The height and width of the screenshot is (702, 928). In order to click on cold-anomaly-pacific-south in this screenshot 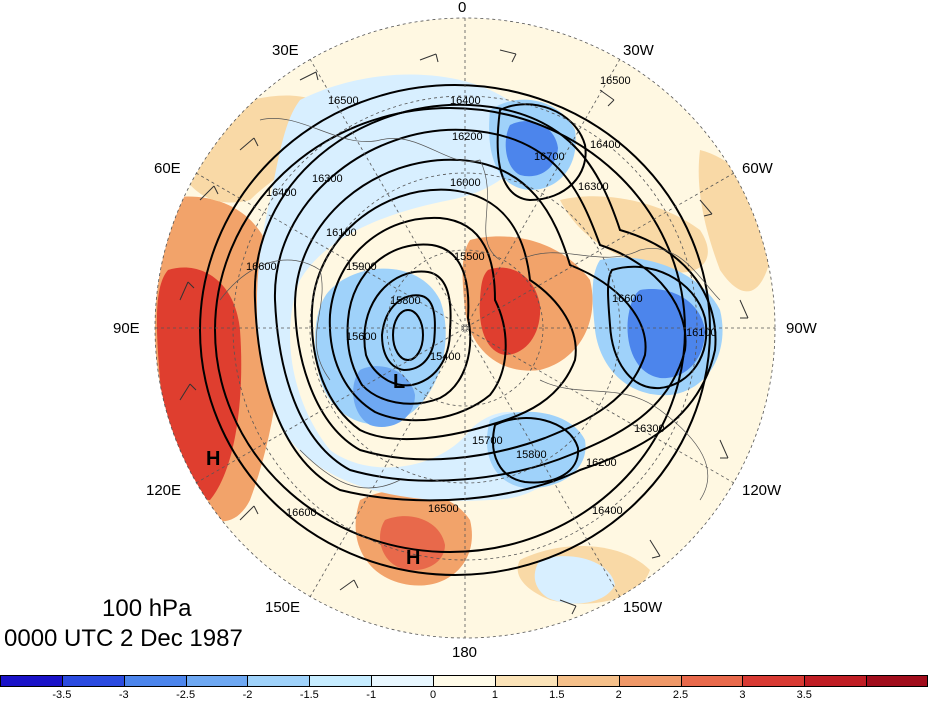, I will do `click(574, 580)`.